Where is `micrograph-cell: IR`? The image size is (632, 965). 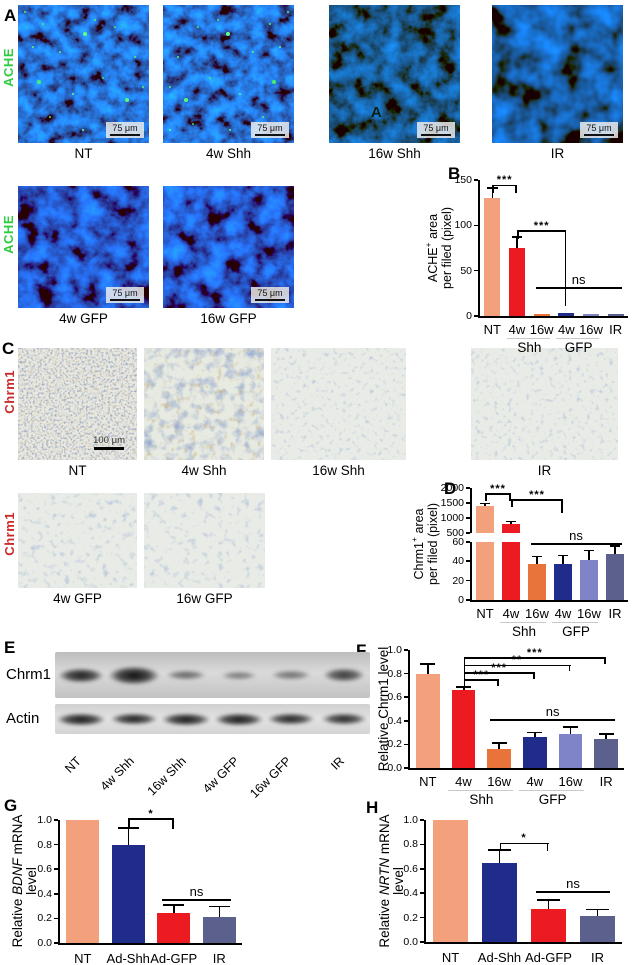 micrograph-cell: IR is located at coordinates (544, 413).